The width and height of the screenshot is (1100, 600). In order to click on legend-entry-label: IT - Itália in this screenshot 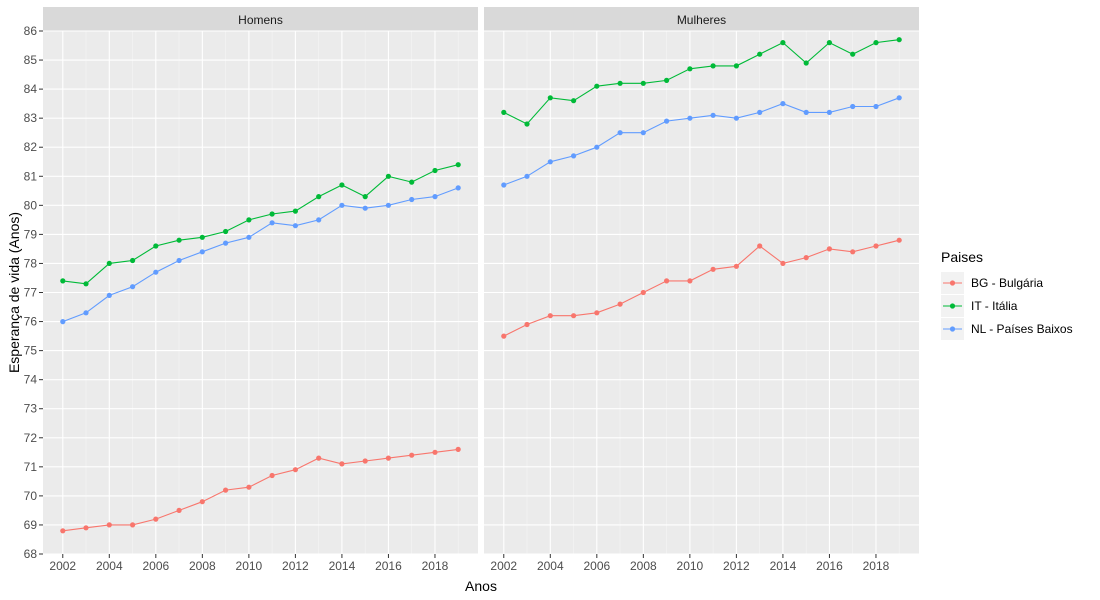, I will do `click(994, 306)`.